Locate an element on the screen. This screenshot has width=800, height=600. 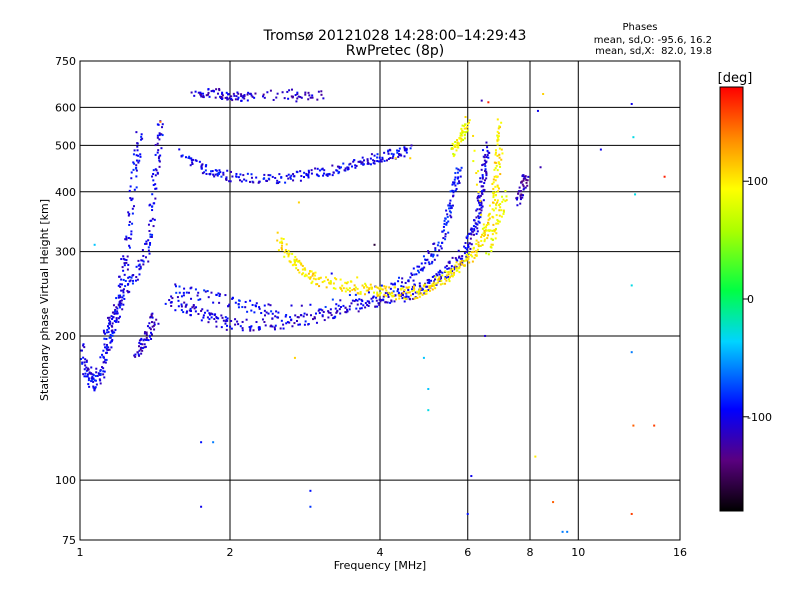
colorbar-label: [deg] is located at coordinates (735, 78).